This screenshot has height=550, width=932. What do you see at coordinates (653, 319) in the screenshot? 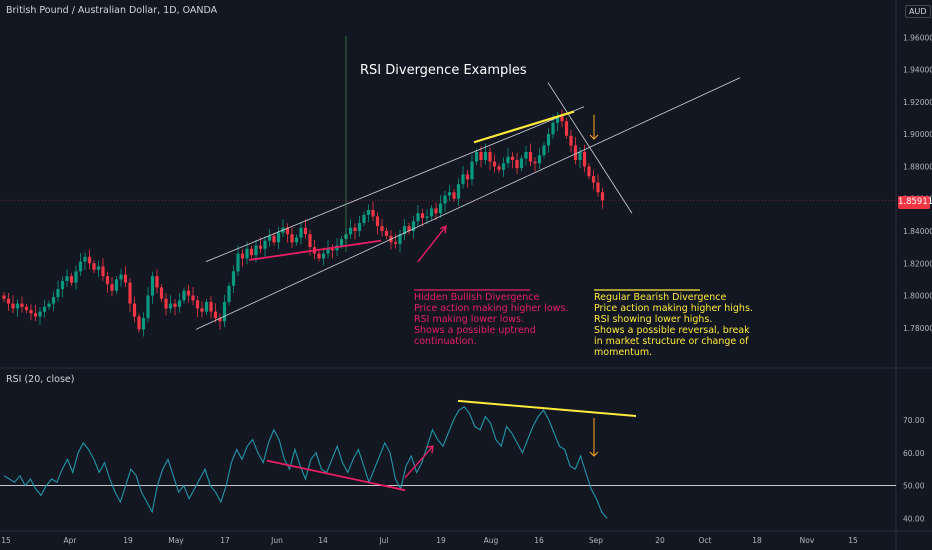
I see `bearish-note-line: RSI showing lower highs.` at bounding box center [653, 319].